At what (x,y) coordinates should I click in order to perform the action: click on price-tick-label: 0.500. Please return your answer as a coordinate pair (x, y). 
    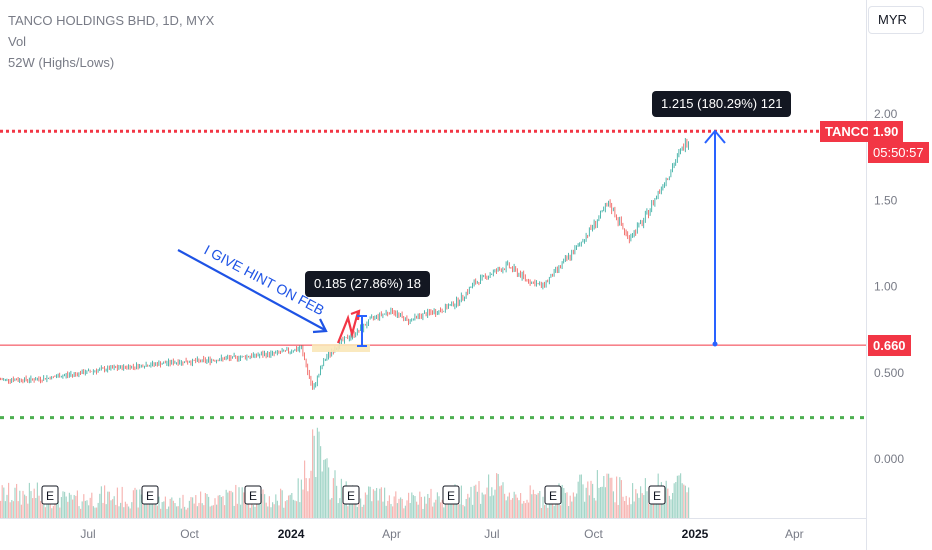
    Looking at the image, I should click on (889, 373).